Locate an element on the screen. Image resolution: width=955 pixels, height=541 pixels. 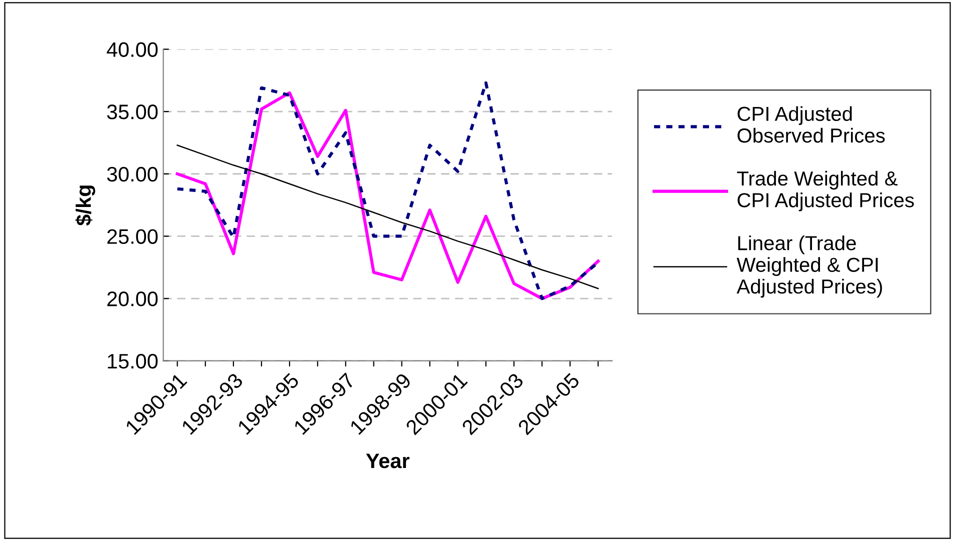
y-tick-label: 40.00 is located at coordinates (132, 49).